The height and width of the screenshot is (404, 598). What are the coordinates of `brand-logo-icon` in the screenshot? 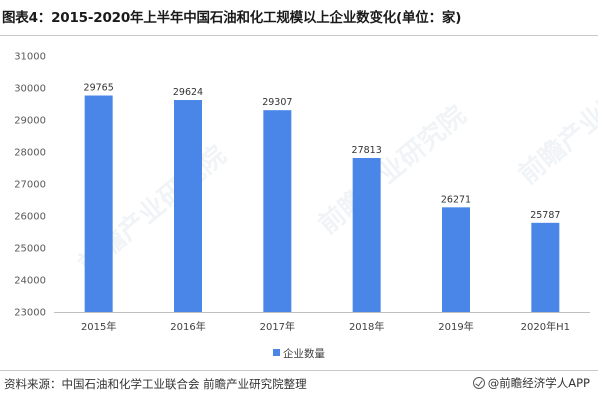 It's located at (478, 383).